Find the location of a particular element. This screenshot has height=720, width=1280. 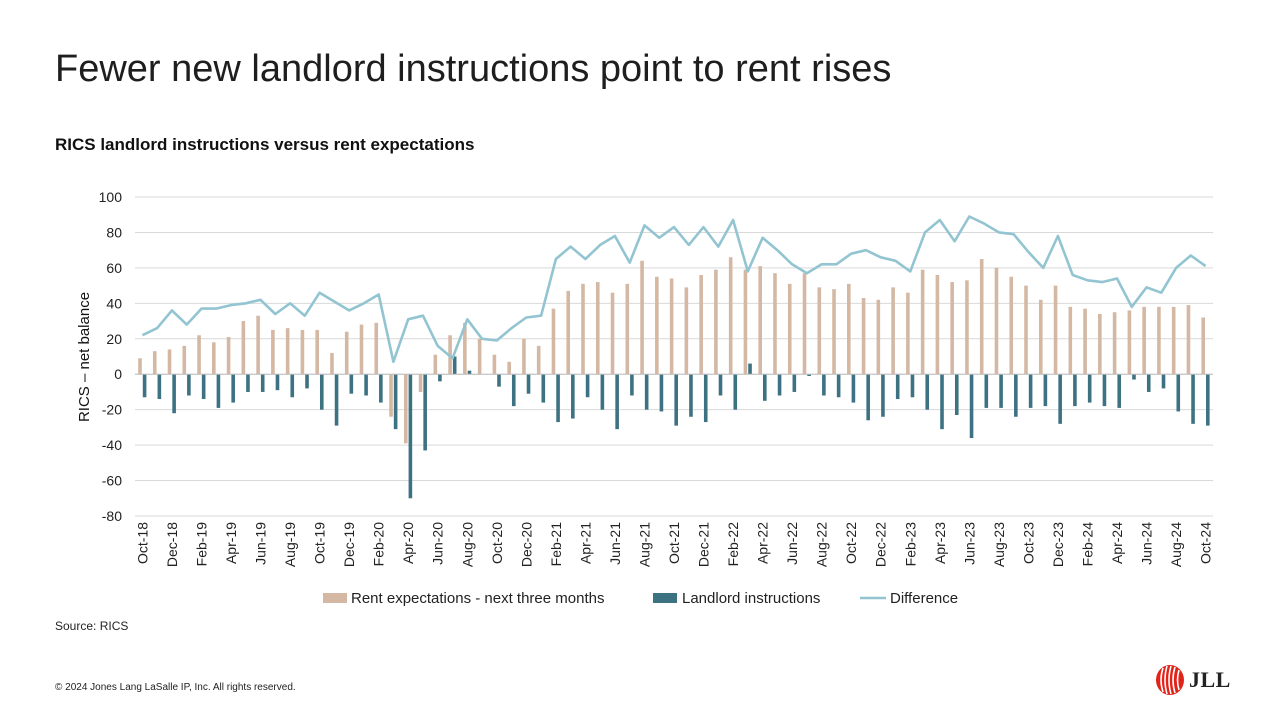

x-tick-label: Oct-23 is located at coordinates (1028, 543).